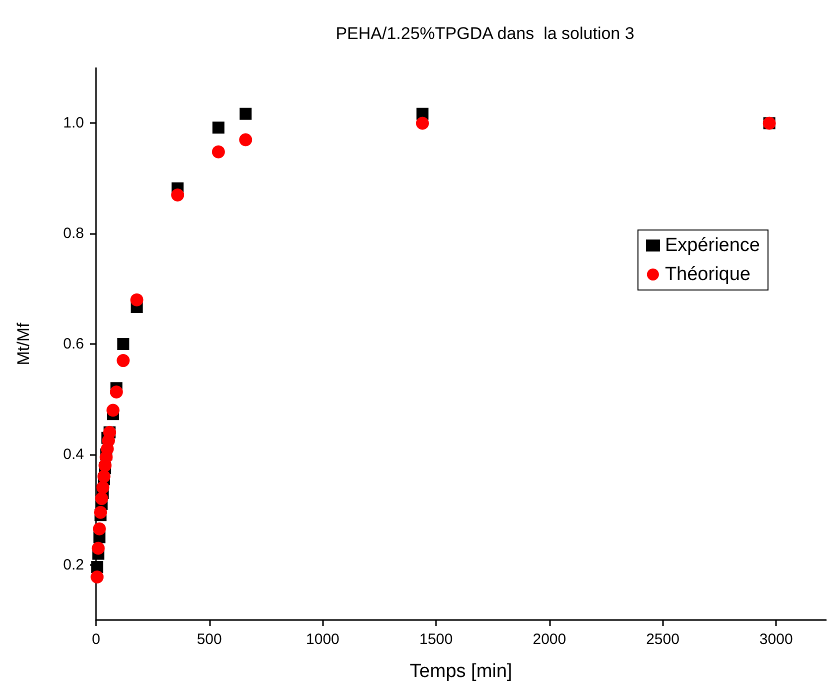 This screenshot has height=699, width=828. I want to click on x-tick-label: 2000, so click(549, 639).